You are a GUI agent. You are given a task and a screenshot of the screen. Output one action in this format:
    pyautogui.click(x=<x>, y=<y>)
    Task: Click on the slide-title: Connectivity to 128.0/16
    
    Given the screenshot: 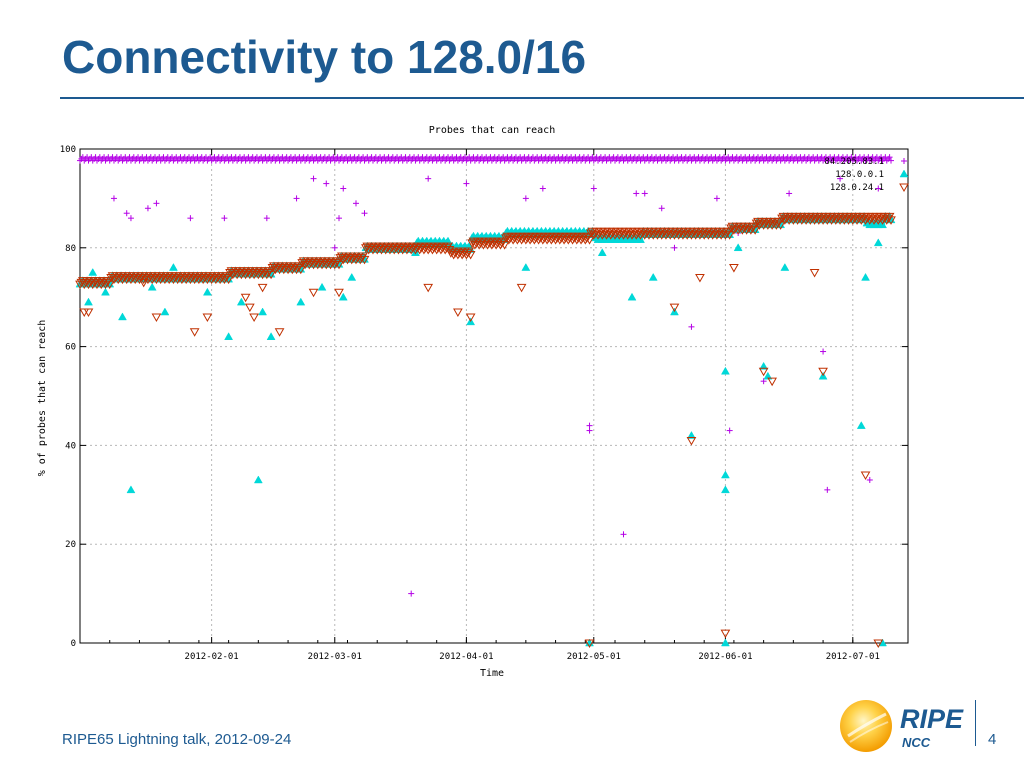 What is the action you would take?
    pyautogui.click(x=324, y=57)
    